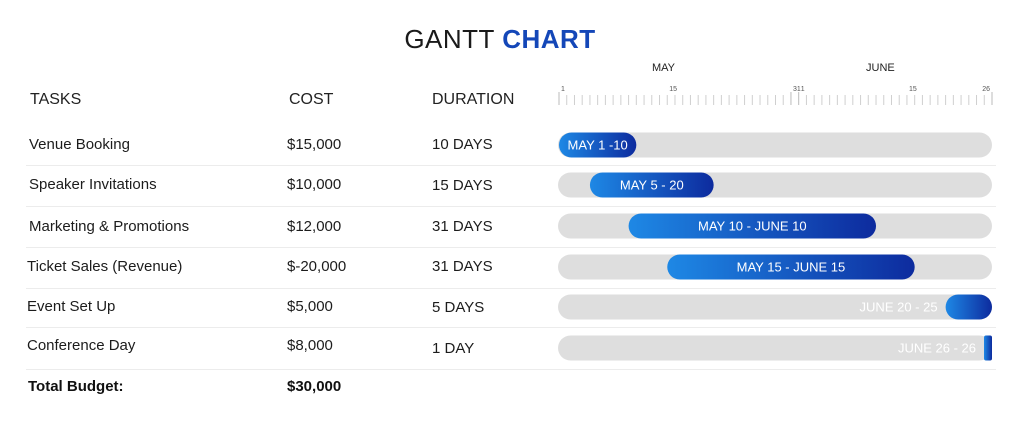  I want to click on task-cost: $5,000, so click(310, 306).